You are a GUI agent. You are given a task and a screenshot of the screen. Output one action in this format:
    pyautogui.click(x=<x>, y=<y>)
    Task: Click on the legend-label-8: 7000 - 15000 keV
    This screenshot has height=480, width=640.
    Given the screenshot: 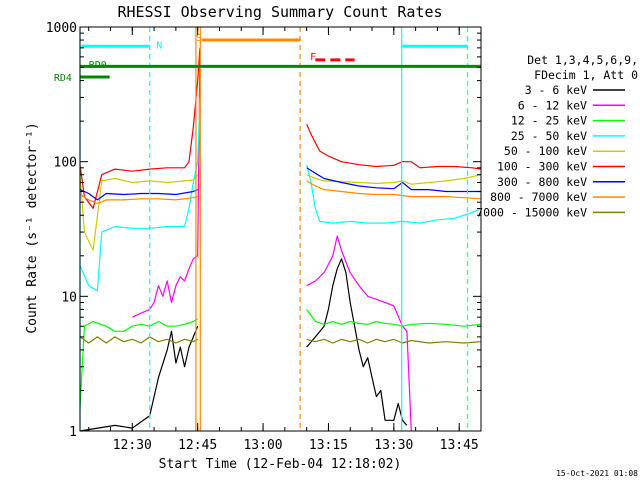 What is the action you would take?
    pyautogui.click(x=531, y=212)
    